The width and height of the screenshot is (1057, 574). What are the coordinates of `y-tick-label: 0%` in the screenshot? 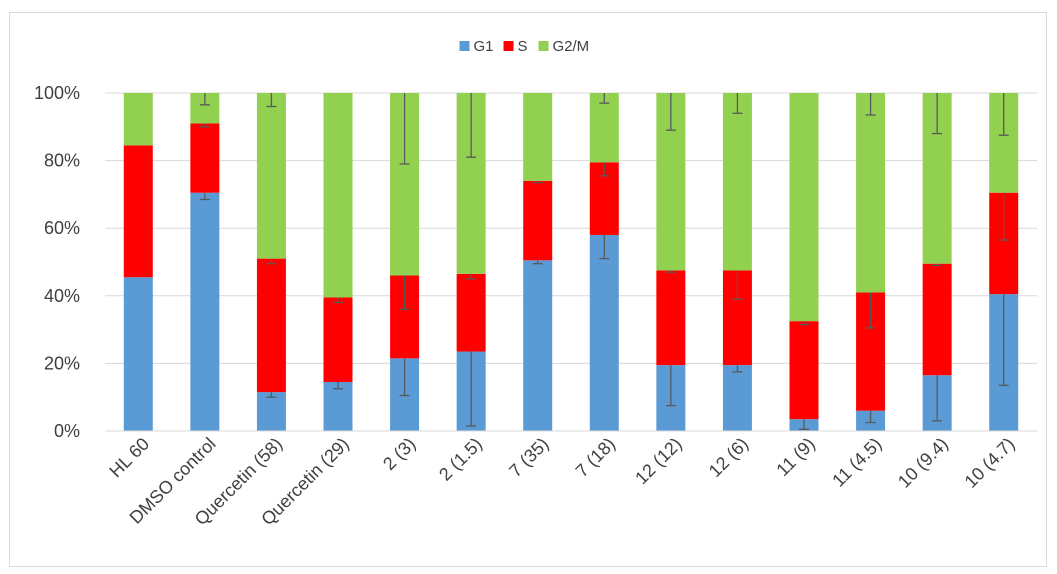 It's located at (67, 431).